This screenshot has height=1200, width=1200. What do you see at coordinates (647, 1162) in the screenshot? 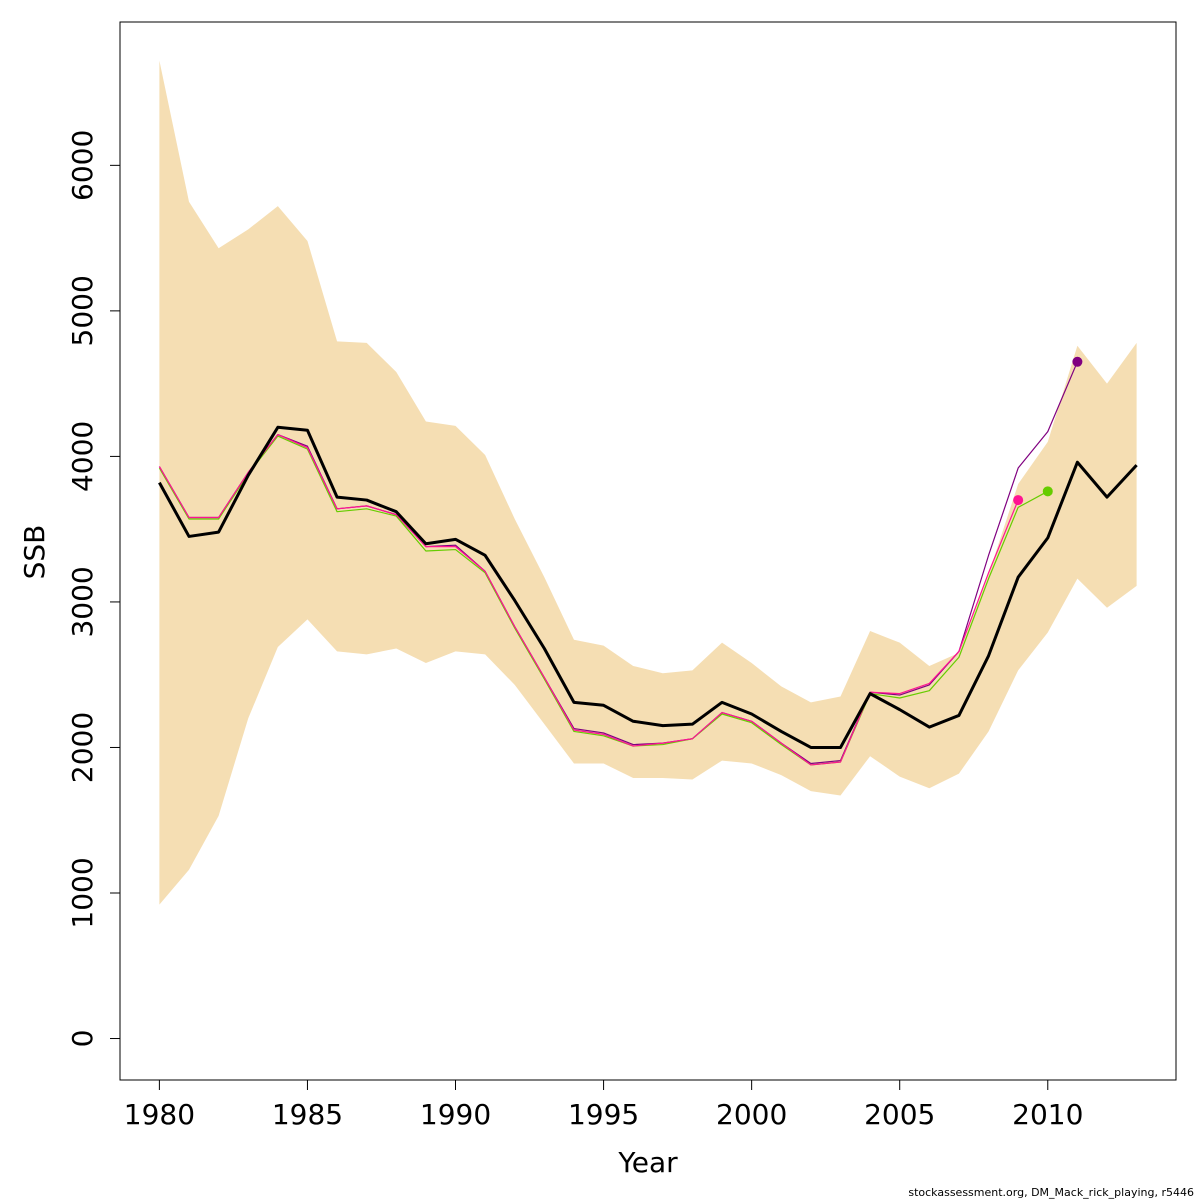
I see `x-axis-title: Year` at bounding box center [647, 1162].